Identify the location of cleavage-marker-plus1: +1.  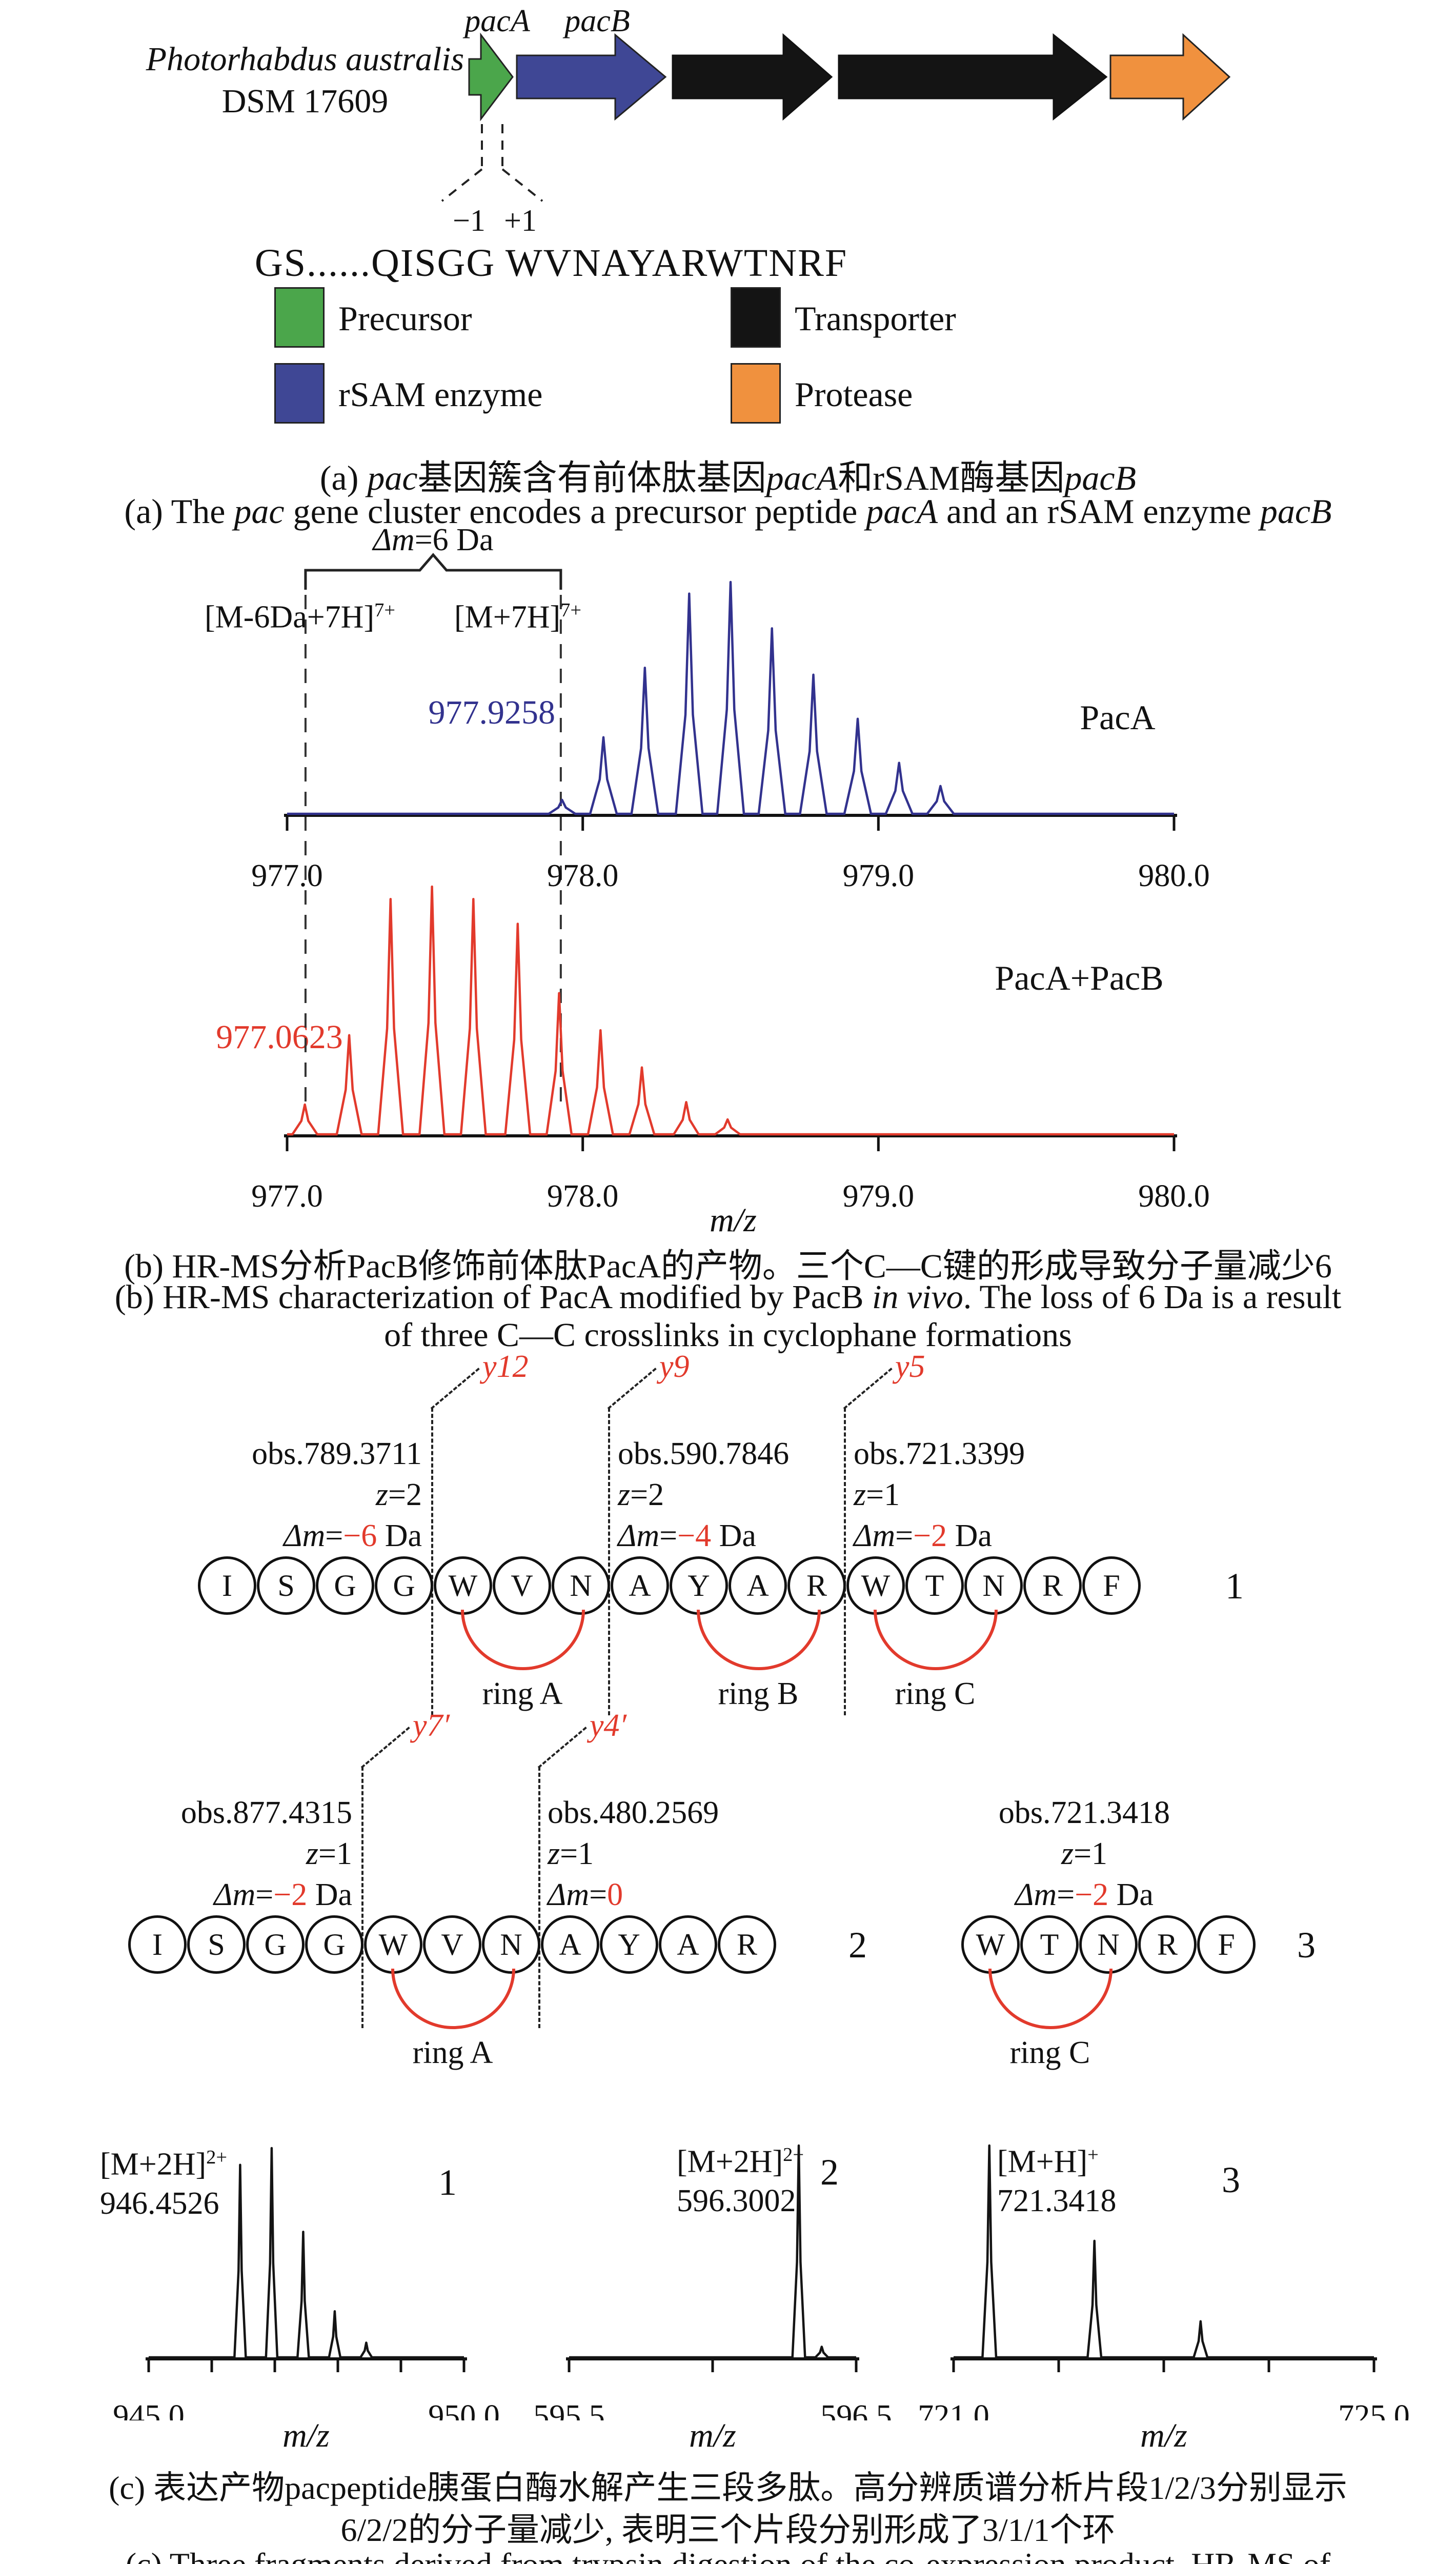
(520, 221).